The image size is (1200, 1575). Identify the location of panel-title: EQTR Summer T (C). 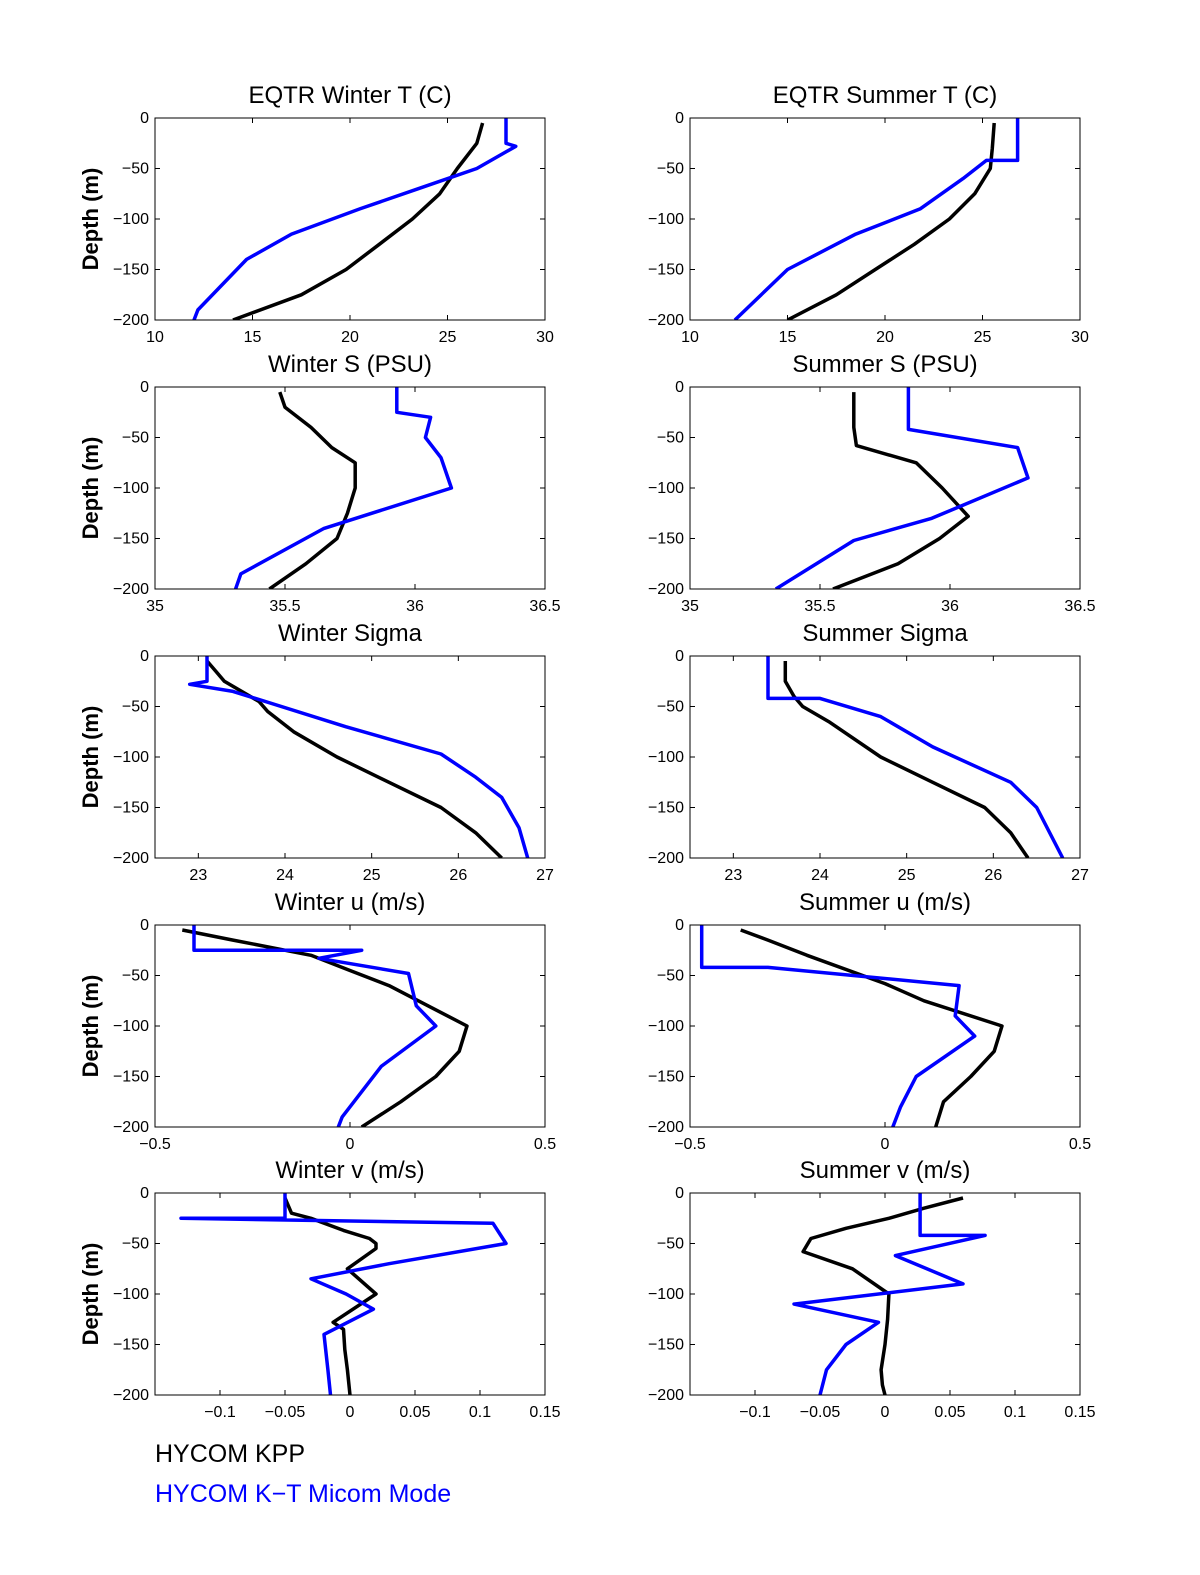
(885, 95).